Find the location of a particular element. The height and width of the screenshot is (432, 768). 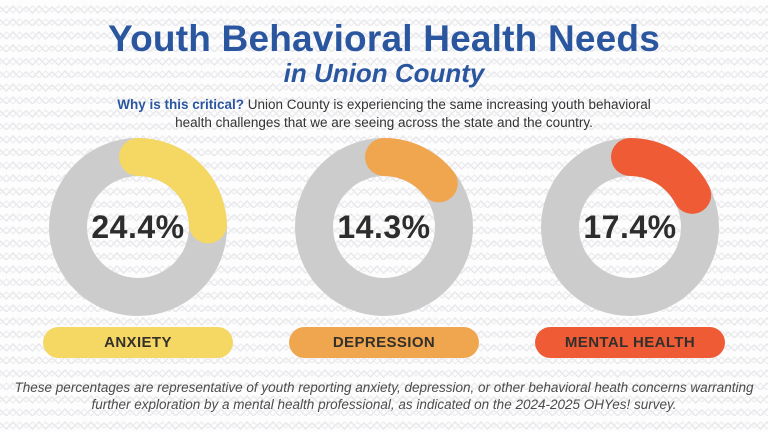

mental-health-donut-chart: 17.4% is located at coordinates (630, 227).